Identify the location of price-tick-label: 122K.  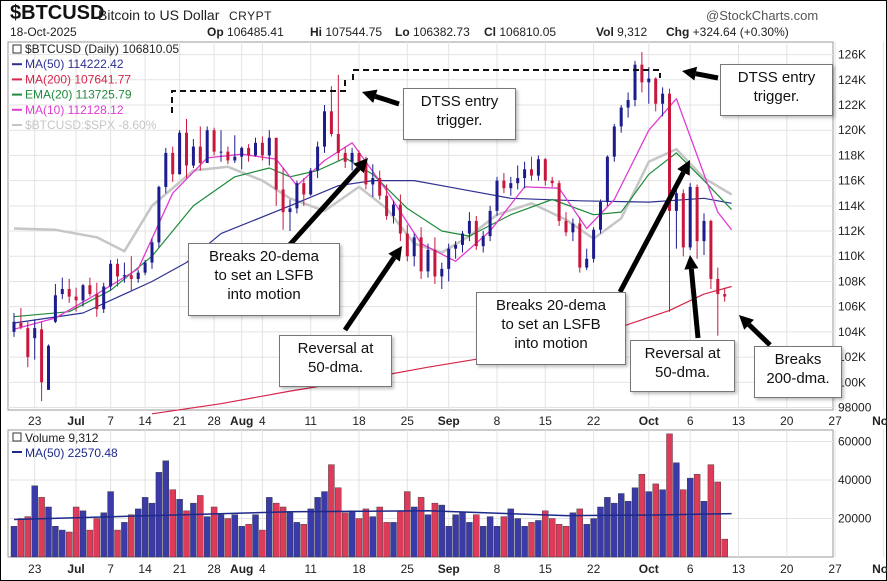
(852, 105).